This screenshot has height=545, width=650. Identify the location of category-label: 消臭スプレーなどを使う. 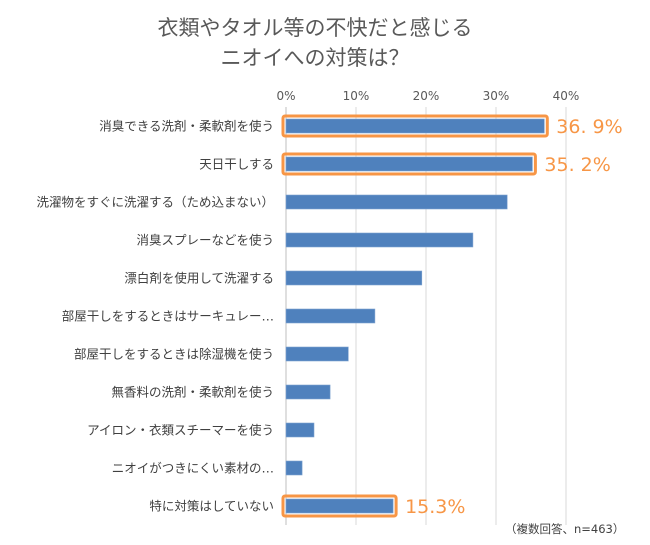
(205, 240).